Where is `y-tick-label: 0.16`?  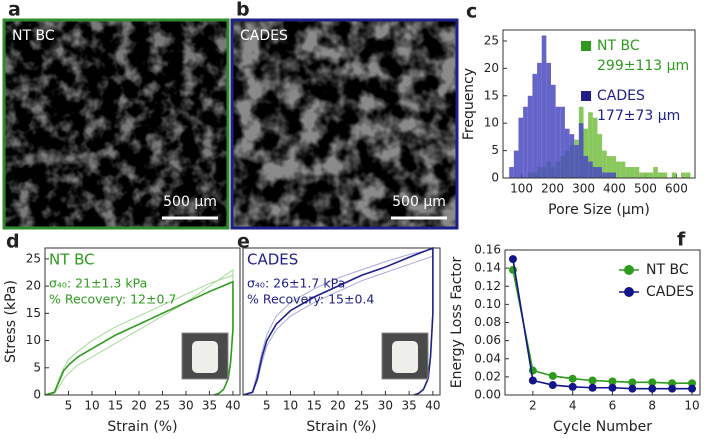 y-tick-label: 0.16 is located at coordinates (487, 250).